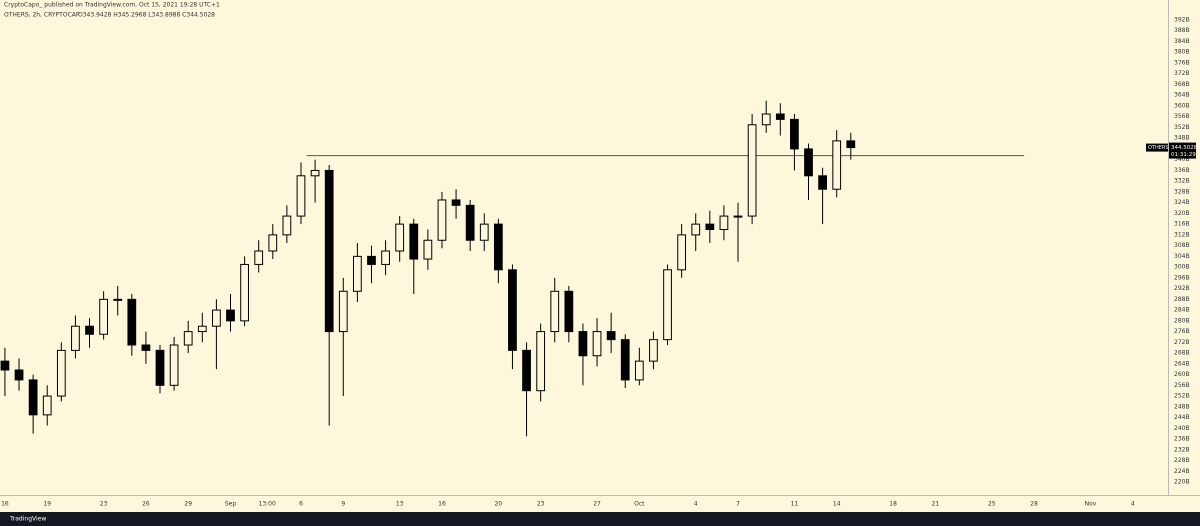  What do you see at coordinates (1182, 20) in the screenshot?
I see `y-tick-label: 392B` at bounding box center [1182, 20].